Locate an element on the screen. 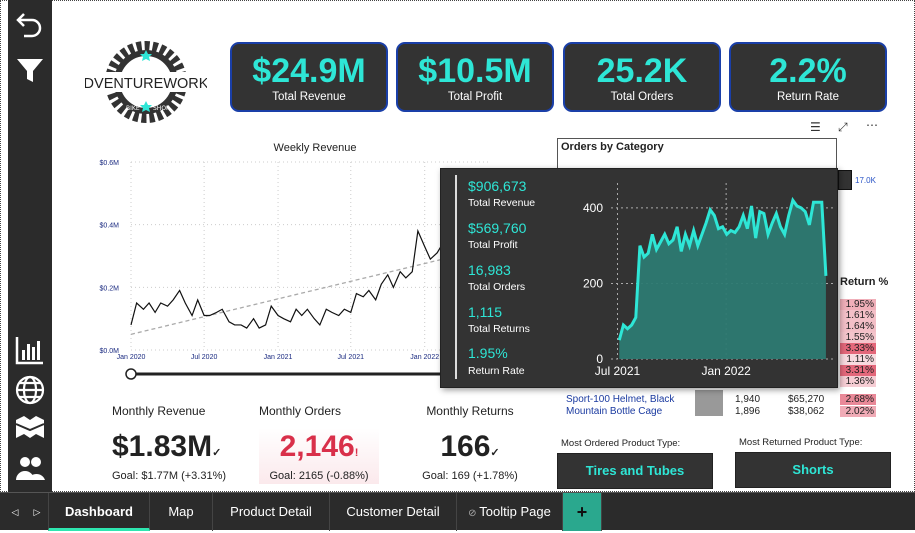 The image size is (915, 533). kpi-total-orders: 25.2K Total Orders is located at coordinates (642, 77).